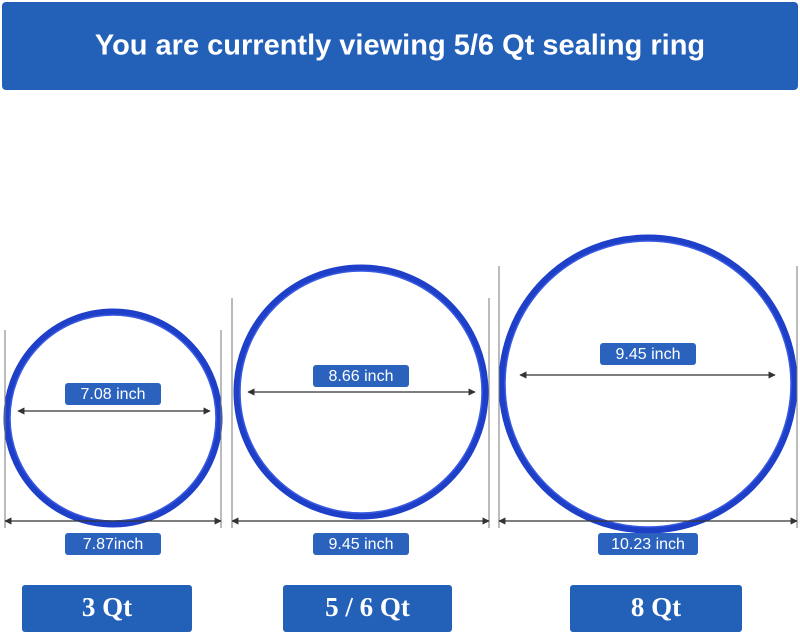 This screenshot has width=800, height=638. I want to click on outer-label: 9.45 inch, so click(361, 544).